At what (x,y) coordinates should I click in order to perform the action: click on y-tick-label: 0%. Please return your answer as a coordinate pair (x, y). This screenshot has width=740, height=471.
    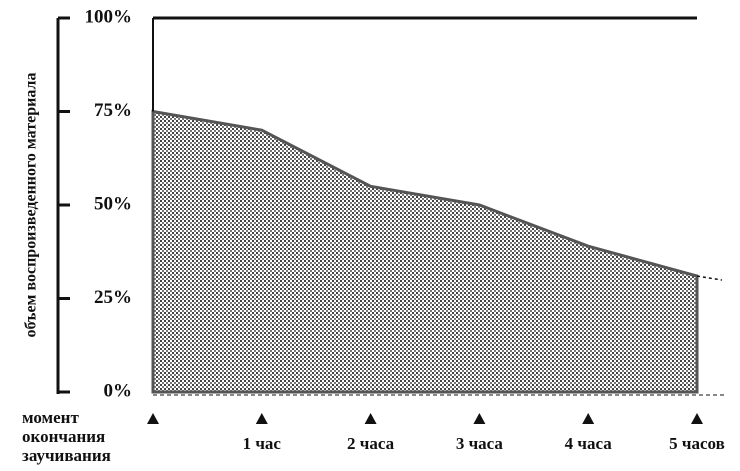
    Looking at the image, I should click on (118, 390).